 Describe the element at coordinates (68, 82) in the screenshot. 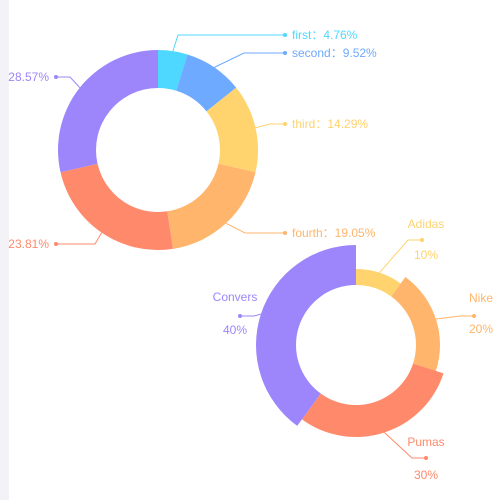

I see `leader-line-sixth` at that location.